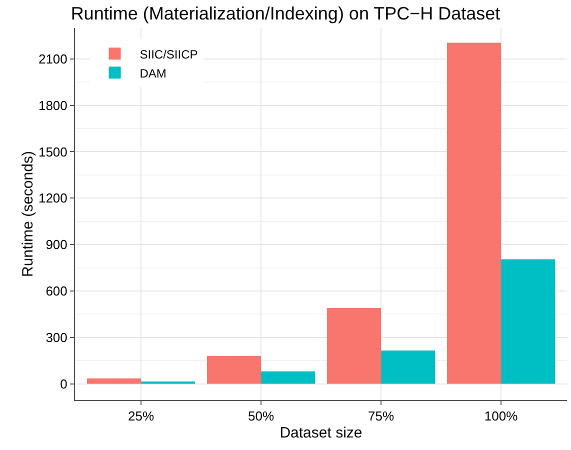 The height and width of the screenshot is (450, 571). I want to click on x-tick-label: 75%, so click(381, 416).